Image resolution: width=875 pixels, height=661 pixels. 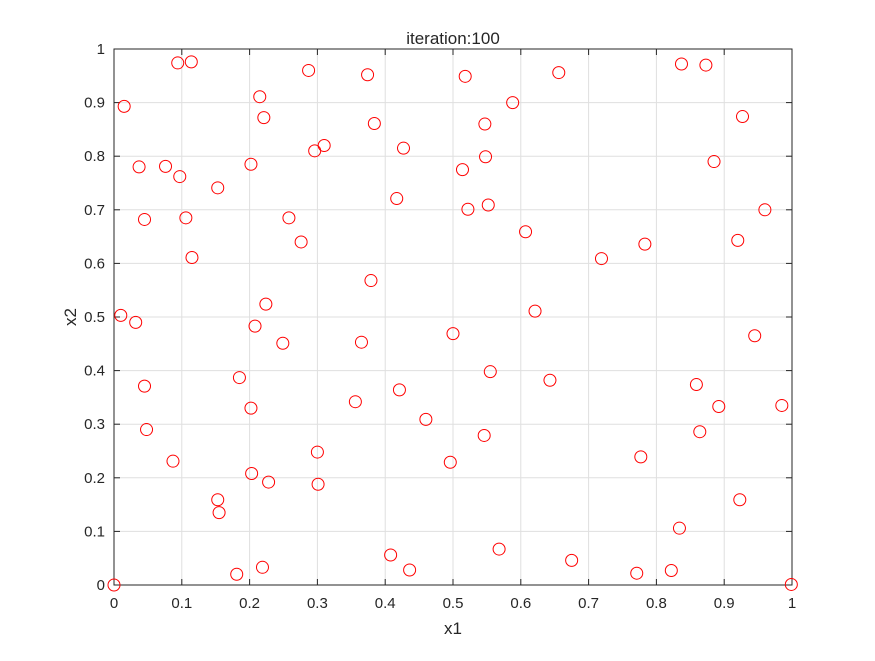 I want to click on y-tick-label: 0.8, so click(x=94, y=156).